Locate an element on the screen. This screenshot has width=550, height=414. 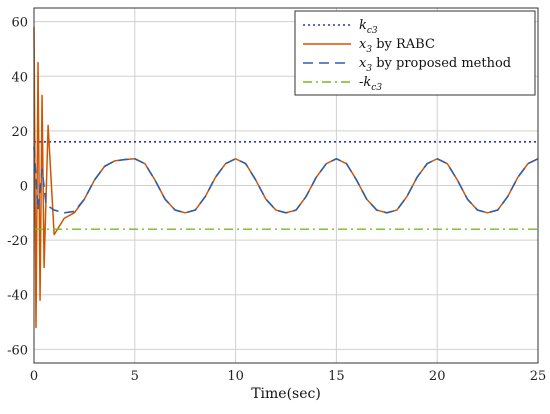
legend-entry-3: x3 by proposed method is located at coordinates (435, 65).